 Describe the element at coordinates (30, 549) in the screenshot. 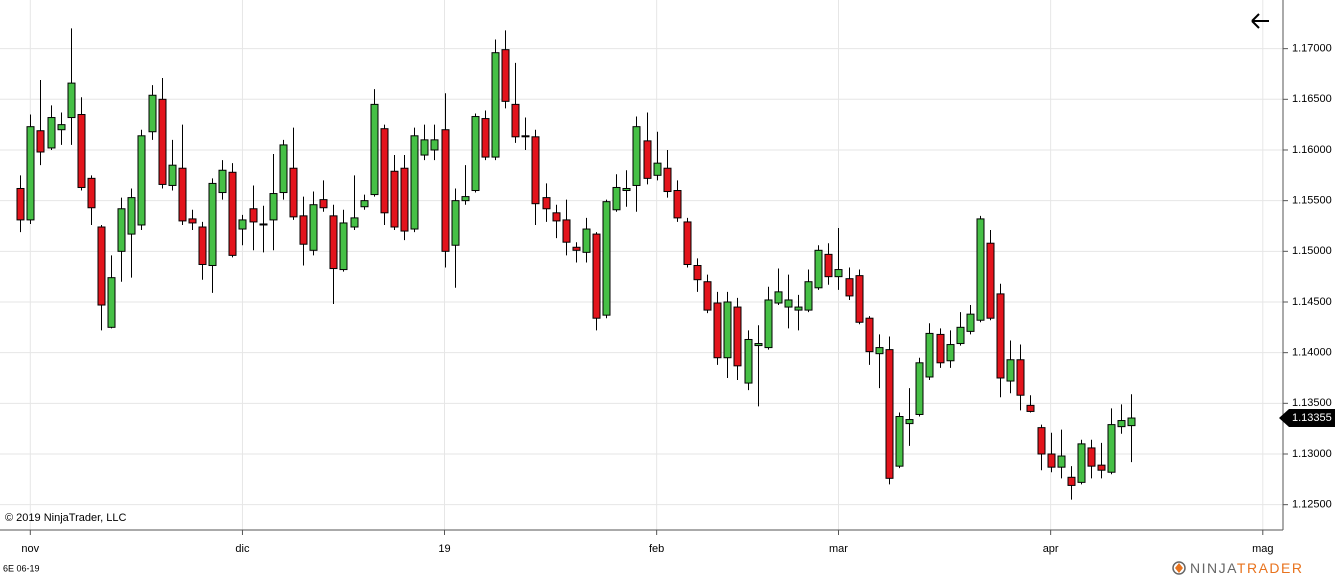

I see `x-tick-label: nov` at that location.